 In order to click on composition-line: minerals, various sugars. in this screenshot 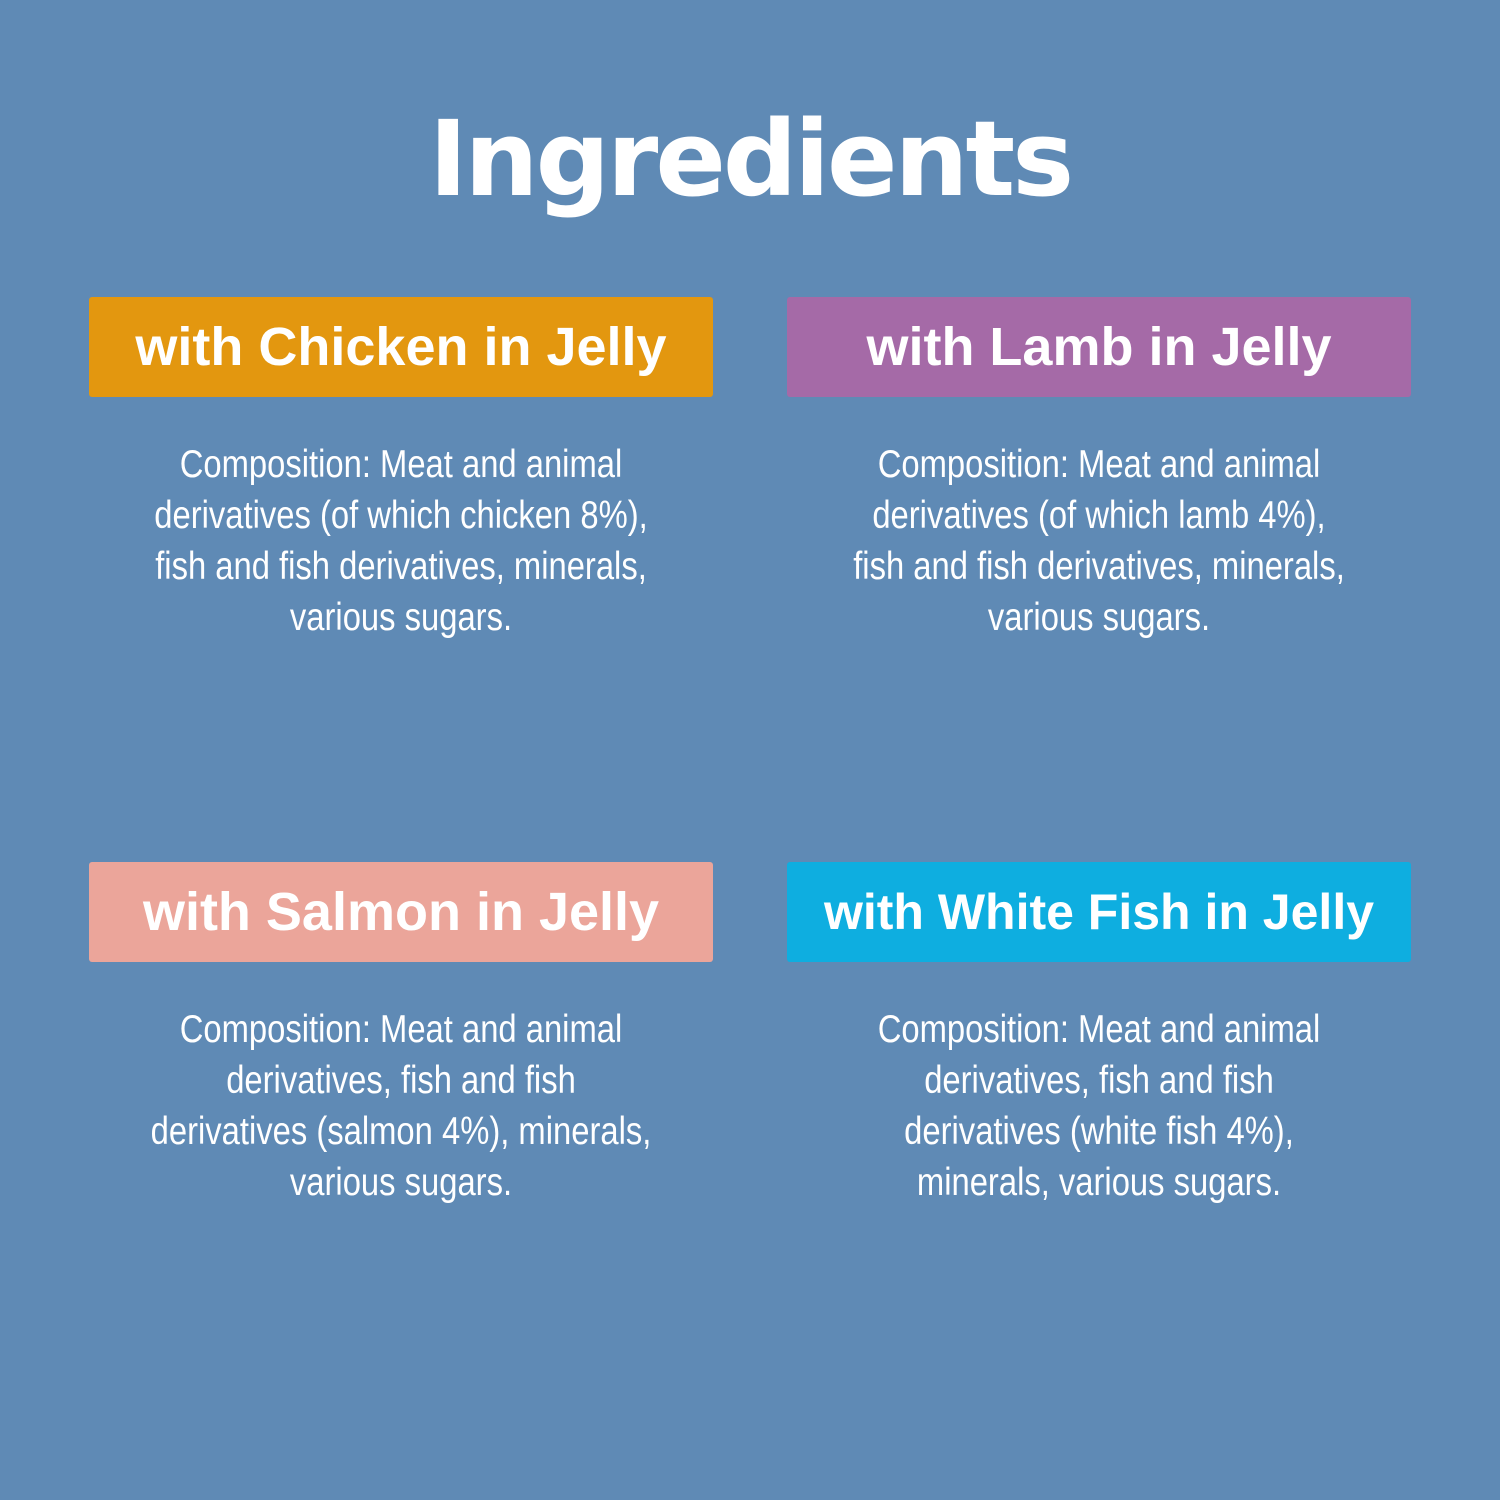, I will do `click(1099, 1182)`.